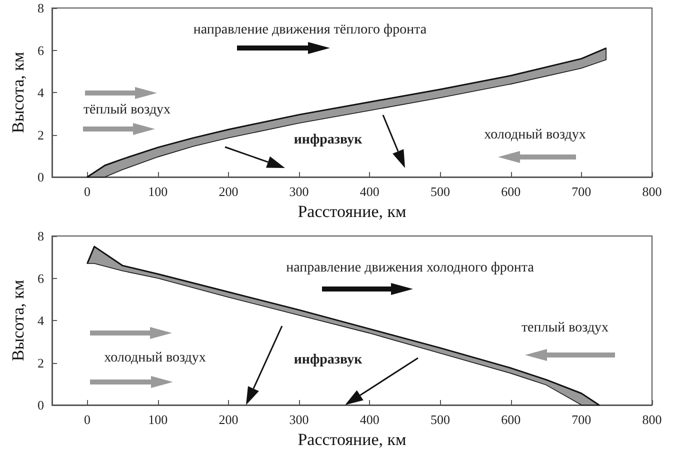  What do you see at coordinates (127, 110) in the screenshot?
I see `annotation: тёплый воздух` at bounding box center [127, 110].